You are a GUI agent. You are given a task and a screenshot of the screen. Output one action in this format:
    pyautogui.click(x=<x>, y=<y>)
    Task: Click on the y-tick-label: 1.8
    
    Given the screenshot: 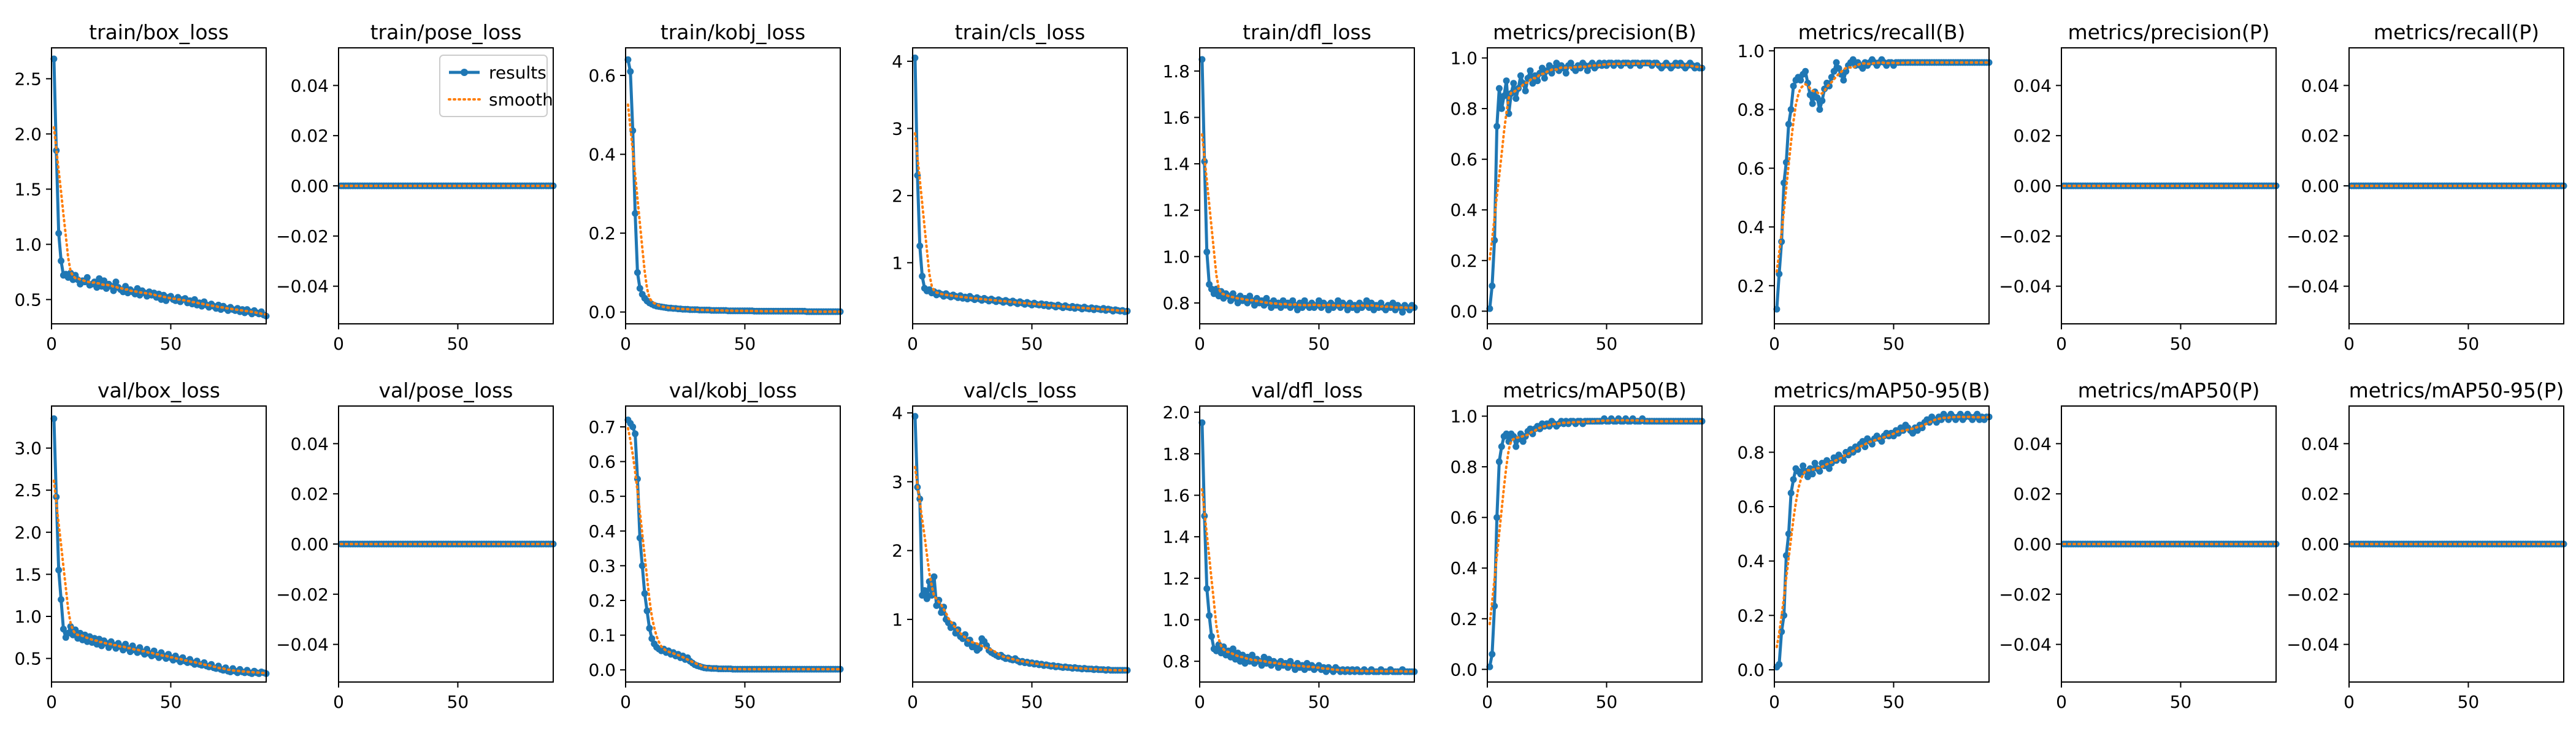 What is the action you would take?
    pyautogui.click(x=1176, y=454)
    